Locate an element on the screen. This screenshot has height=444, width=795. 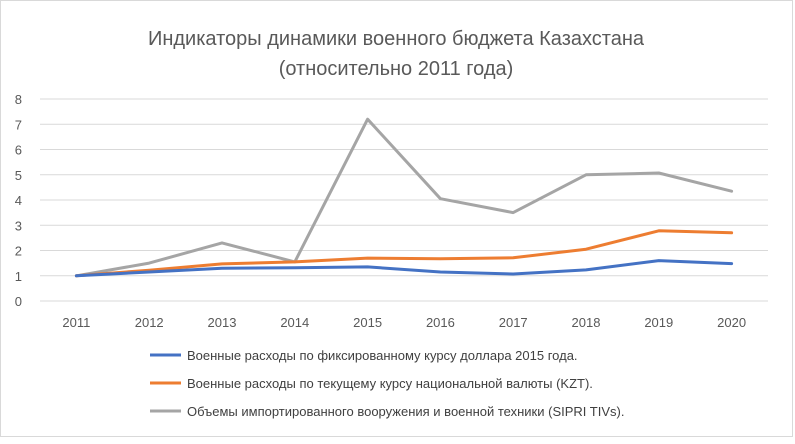
x-tick-label: 2020 is located at coordinates (731, 322).